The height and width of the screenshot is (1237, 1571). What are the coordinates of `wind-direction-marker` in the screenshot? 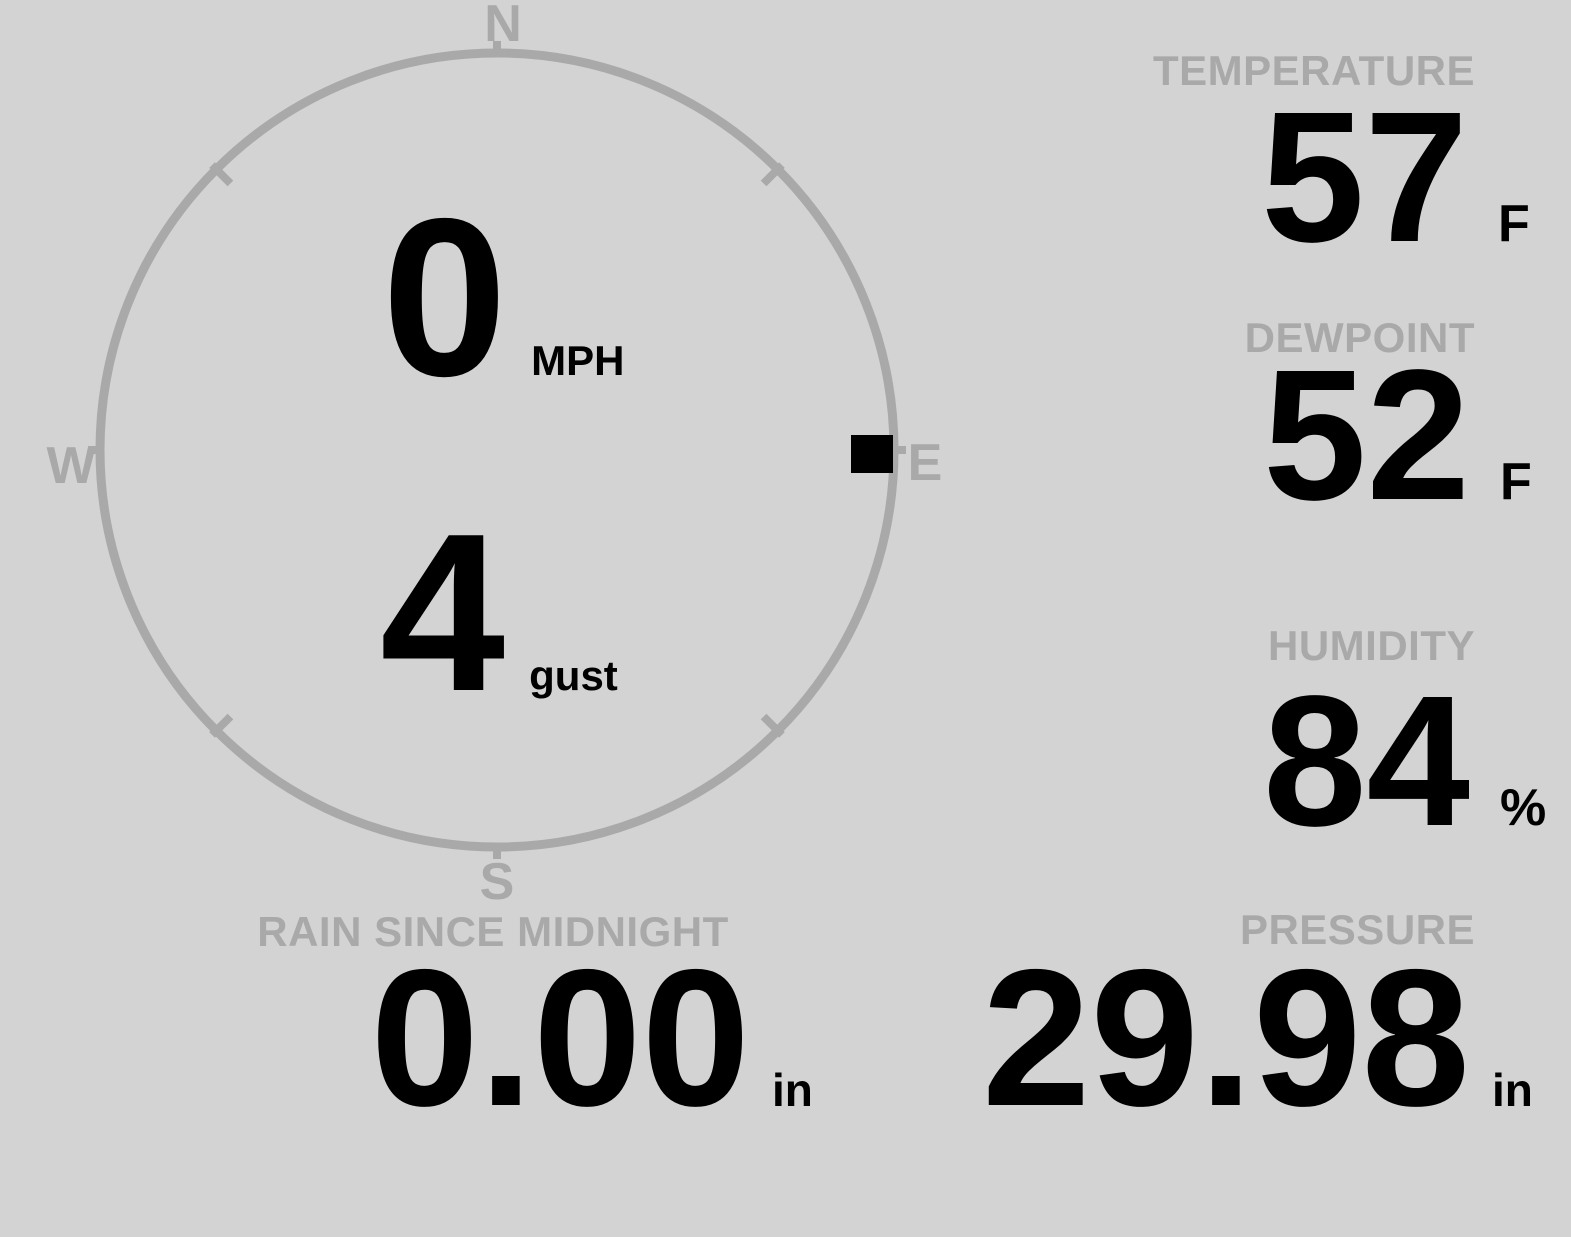 It's located at (872, 454).